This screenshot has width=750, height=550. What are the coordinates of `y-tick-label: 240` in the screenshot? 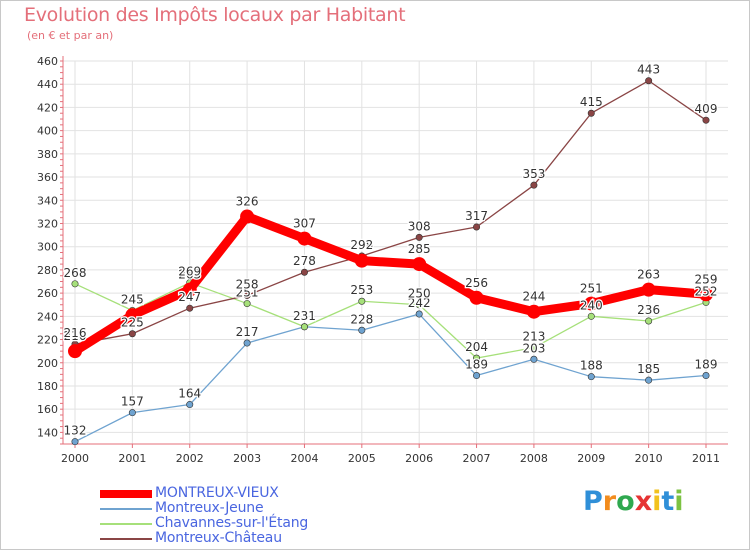 It's located at (47, 316).